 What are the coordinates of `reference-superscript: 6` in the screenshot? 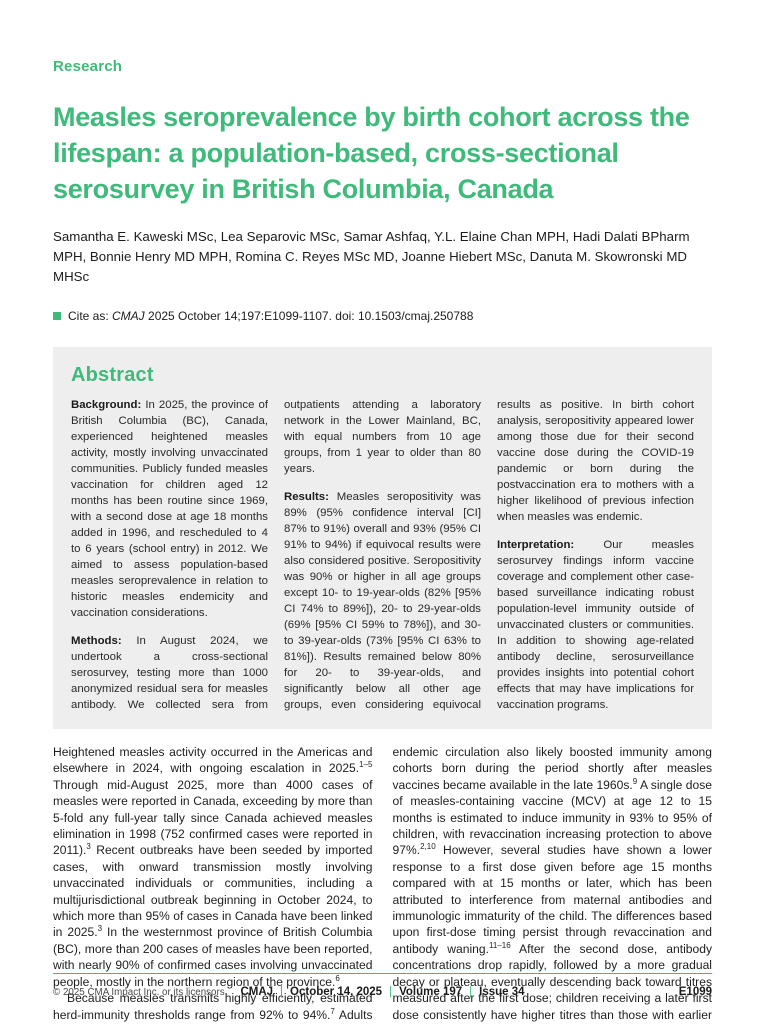 It's located at (337, 978).